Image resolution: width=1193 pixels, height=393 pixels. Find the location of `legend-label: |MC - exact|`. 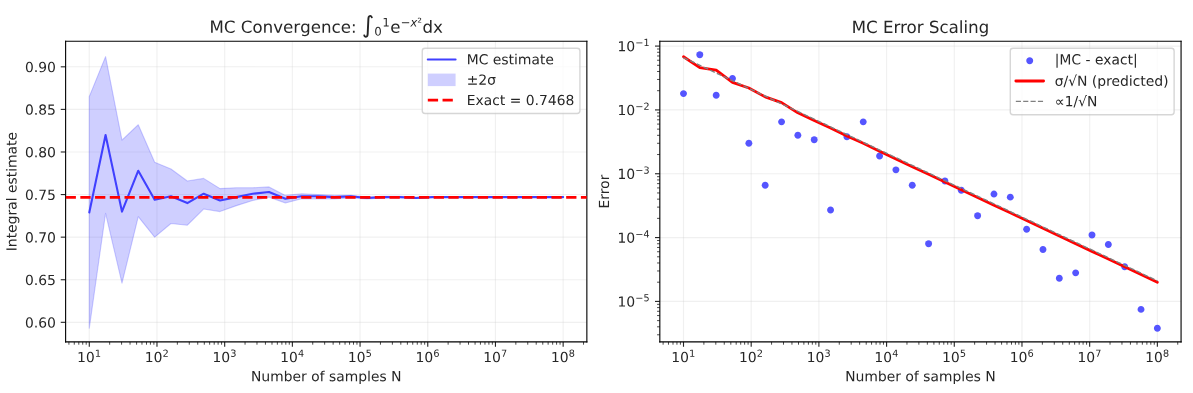

legend-label: |MC - exact| is located at coordinates (1096, 60).